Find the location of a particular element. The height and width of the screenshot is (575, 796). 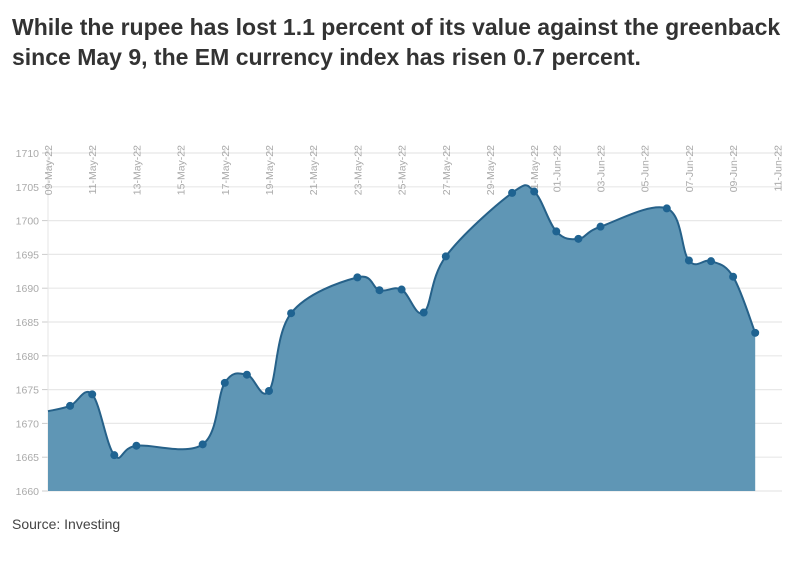

x-tick-label: 15-May-22 is located at coordinates (182, 170).